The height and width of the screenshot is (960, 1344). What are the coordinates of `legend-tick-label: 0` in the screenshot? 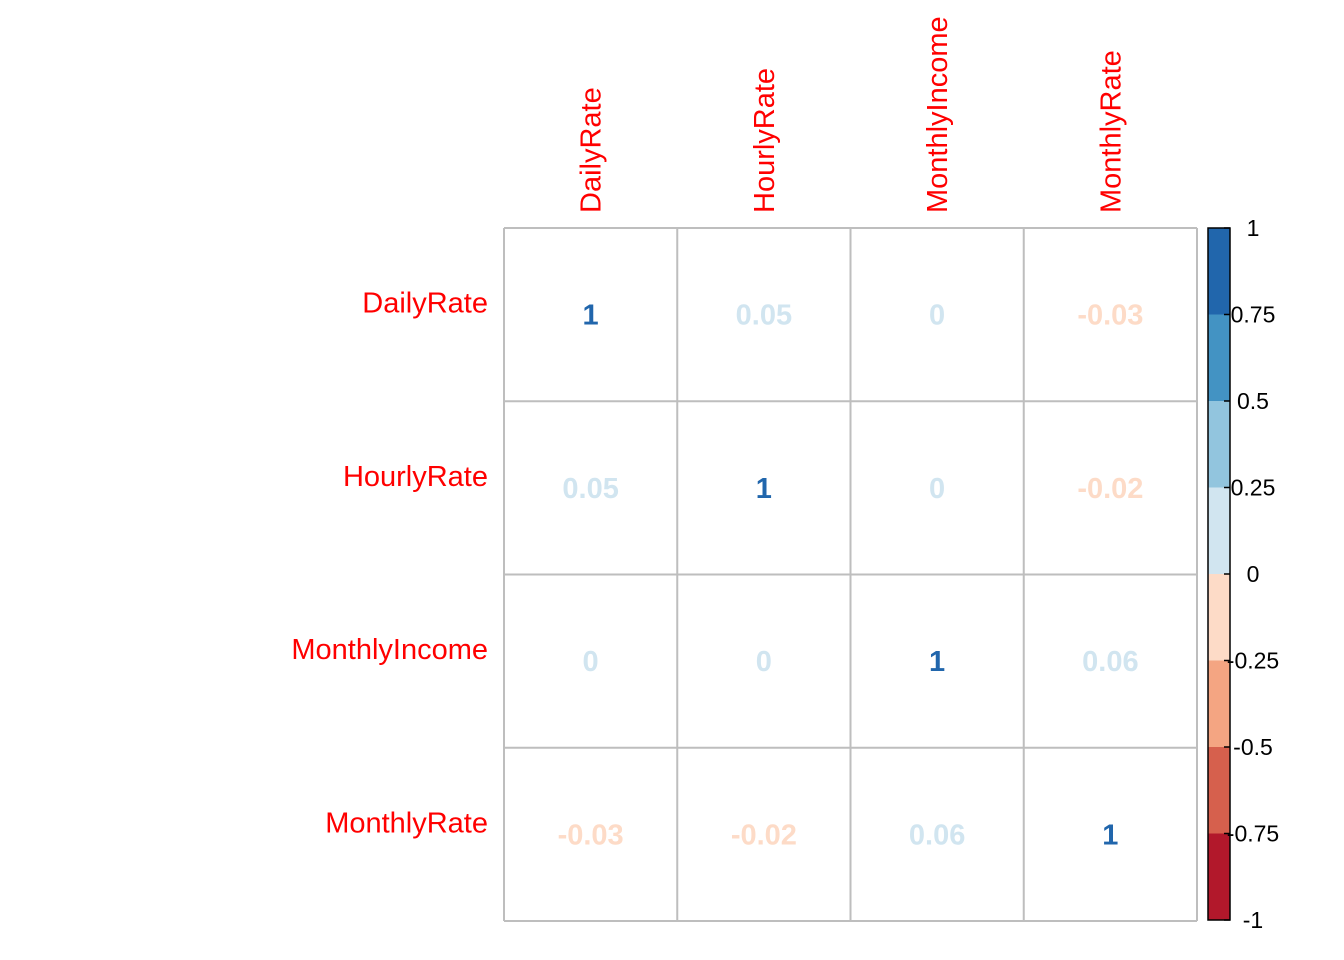 It's located at (1253, 574).